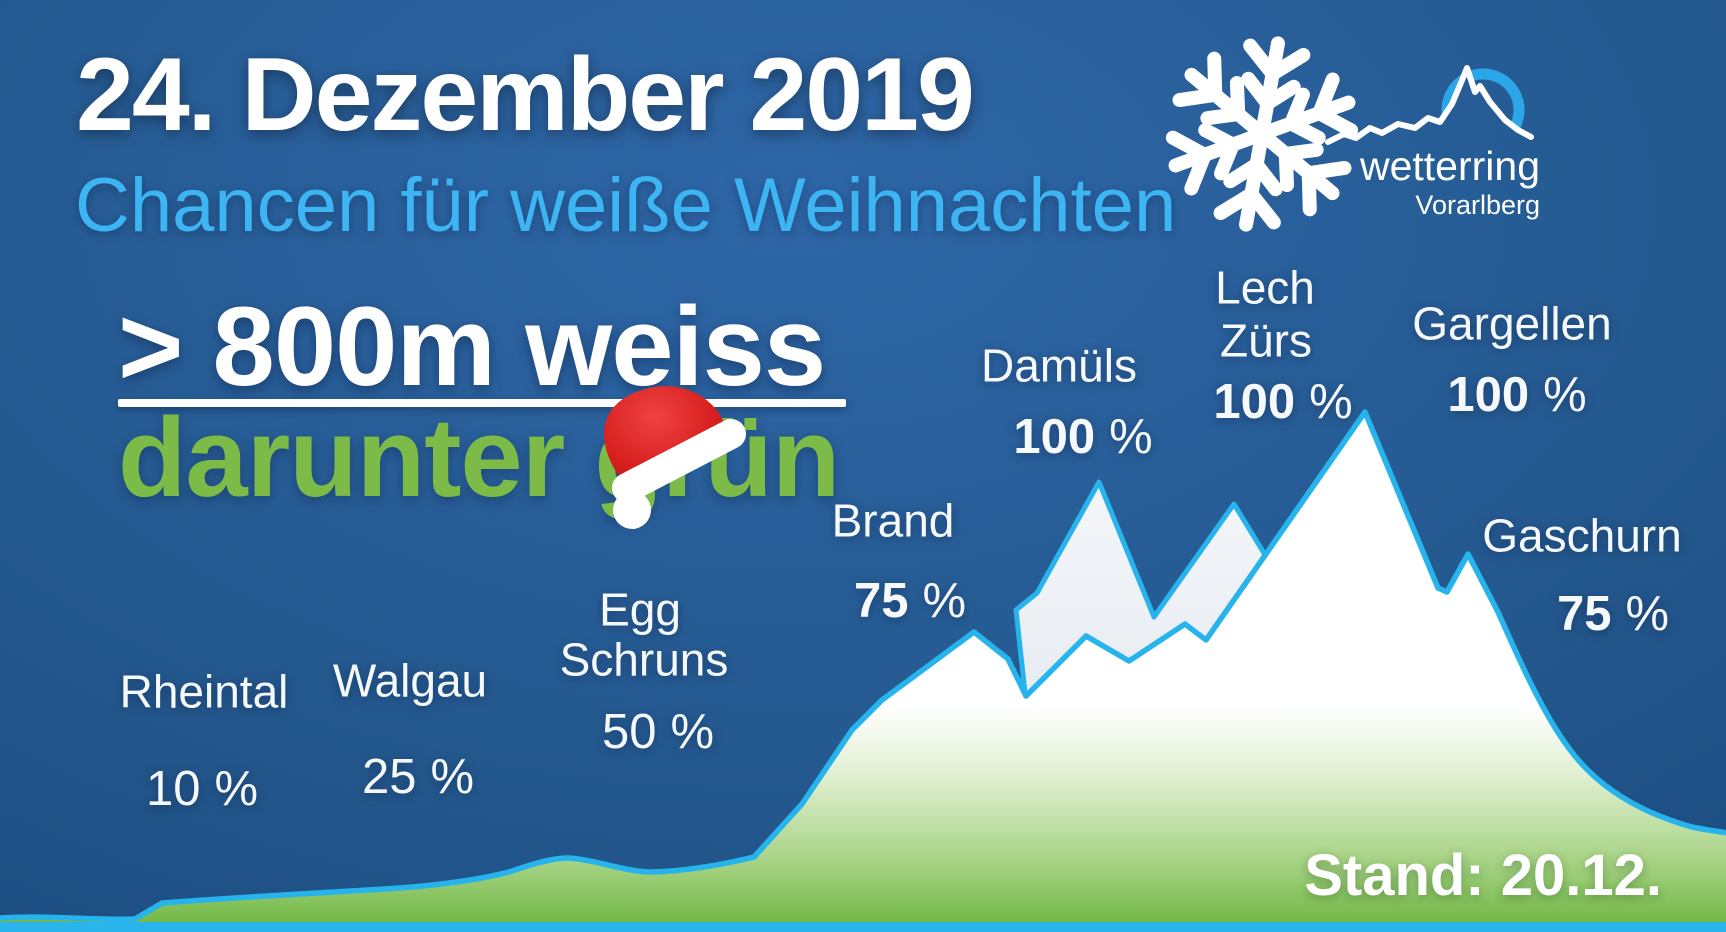  I want to click on santa-hat-pompom, so click(632, 510).